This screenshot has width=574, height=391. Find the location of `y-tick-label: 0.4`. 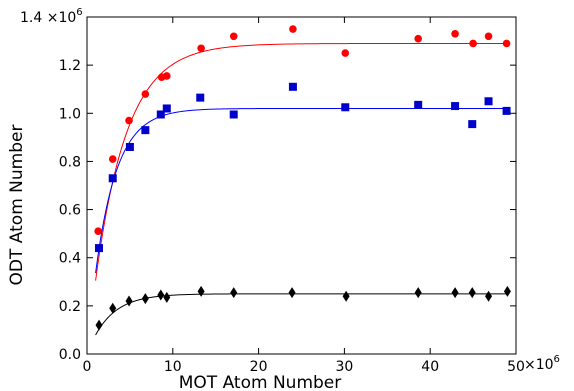

y-tick-label: 0.4 is located at coordinates (70, 259).